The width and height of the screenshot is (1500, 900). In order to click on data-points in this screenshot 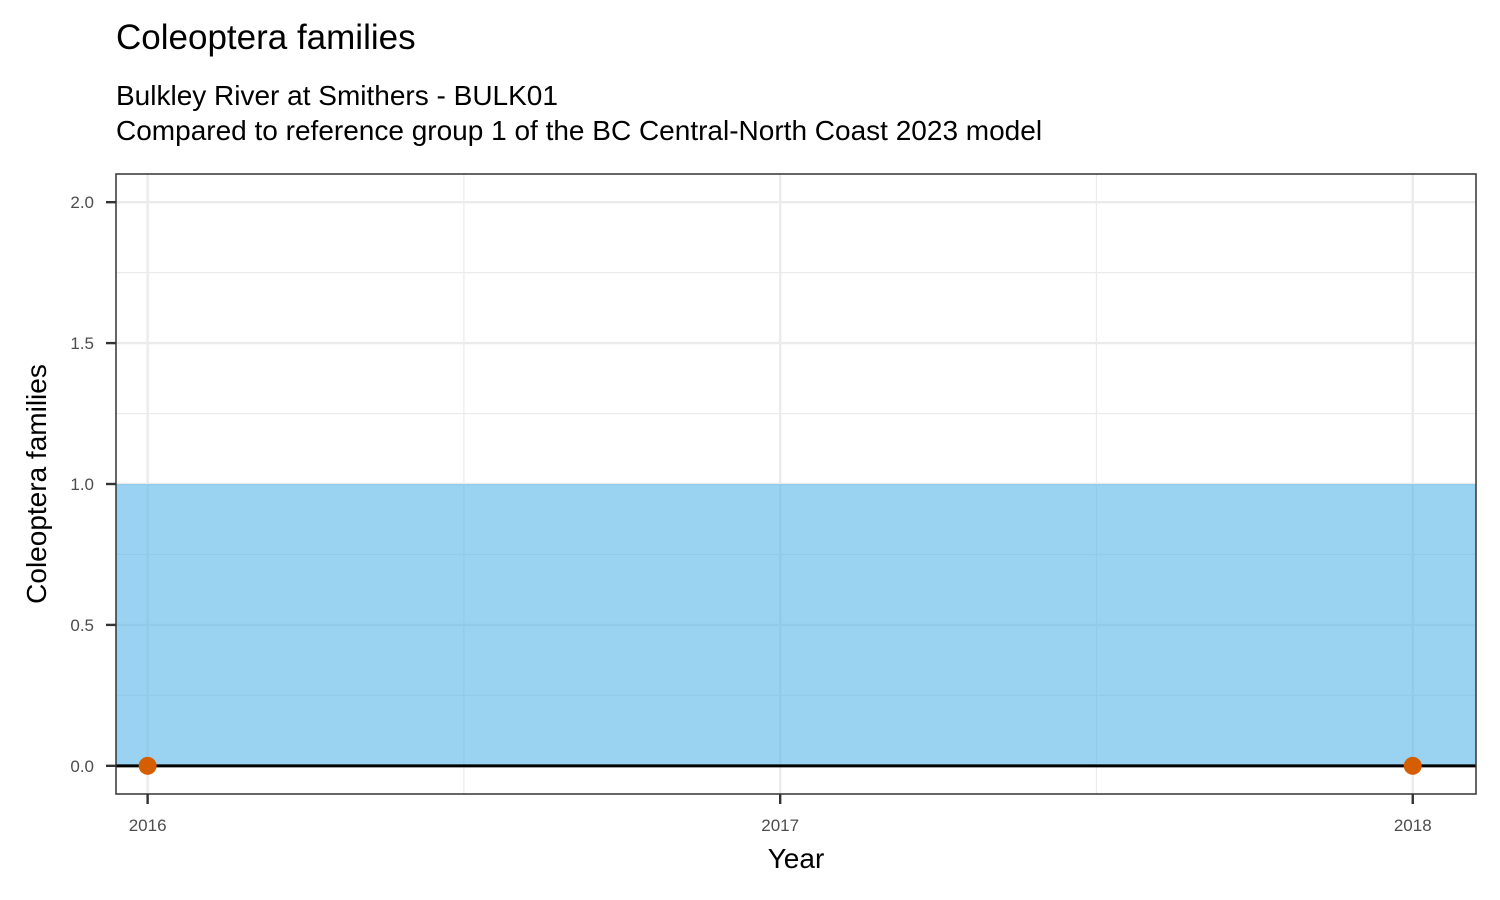, I will do `click(780, 765)`.